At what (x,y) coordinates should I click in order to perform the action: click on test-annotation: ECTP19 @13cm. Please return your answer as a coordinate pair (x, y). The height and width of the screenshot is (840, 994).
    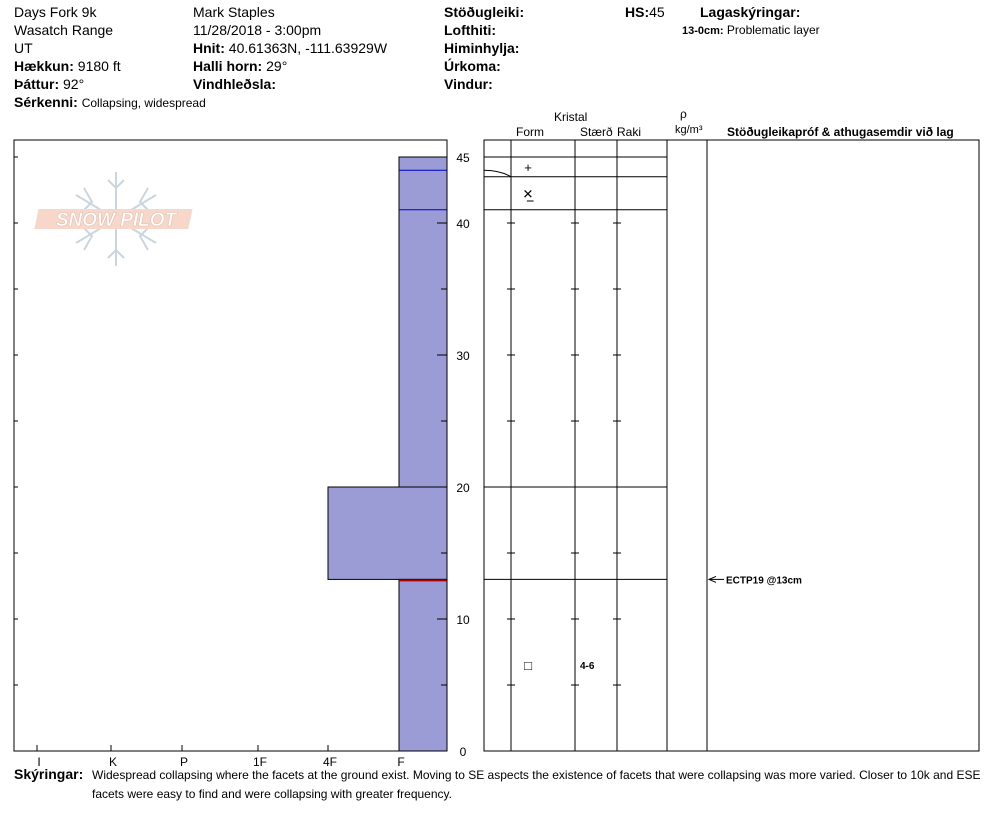
    Looking at the image, I should click on (764, 580).